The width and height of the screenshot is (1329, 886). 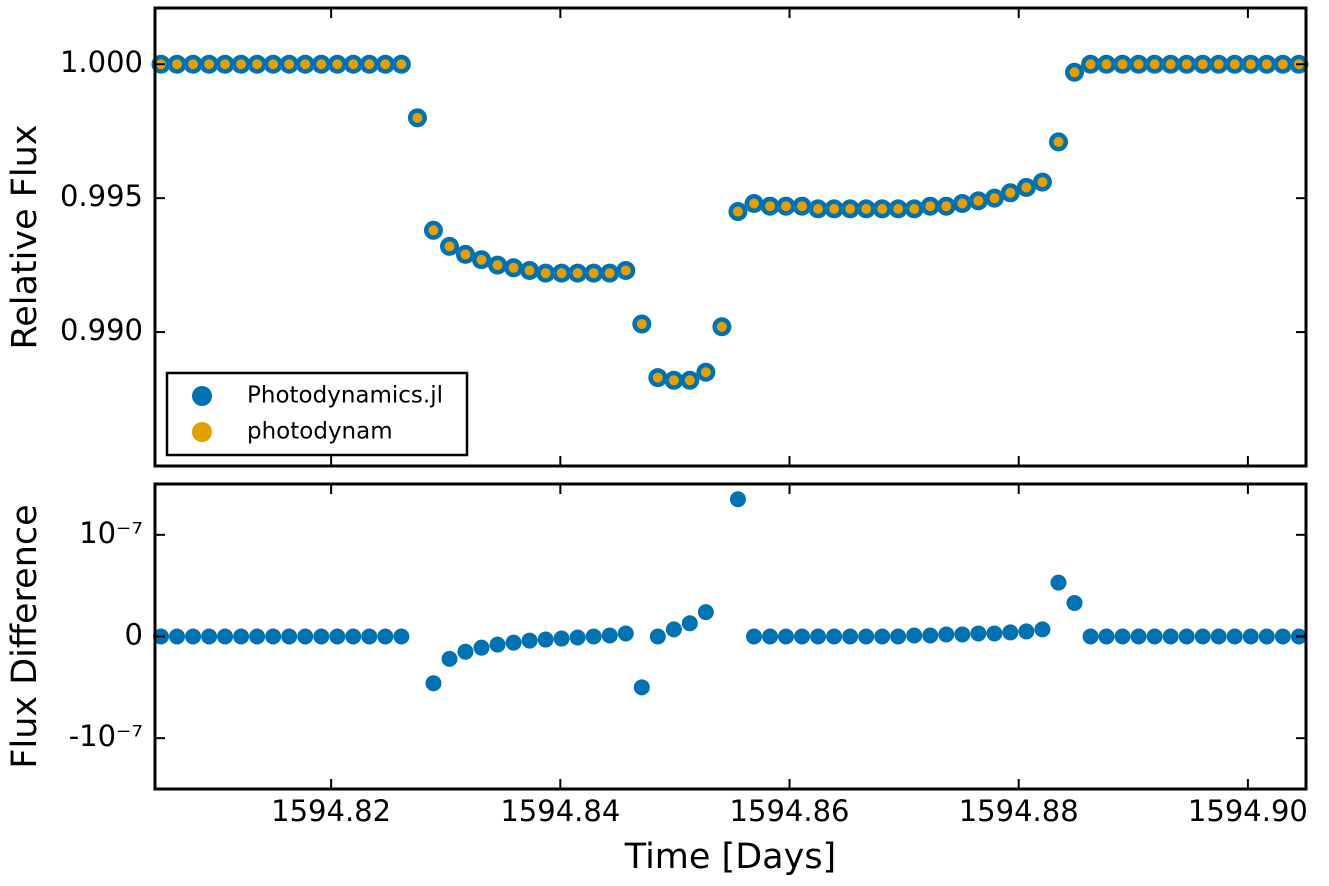 I want to click on y-tick-label: 0, so click(x=134, y=635).